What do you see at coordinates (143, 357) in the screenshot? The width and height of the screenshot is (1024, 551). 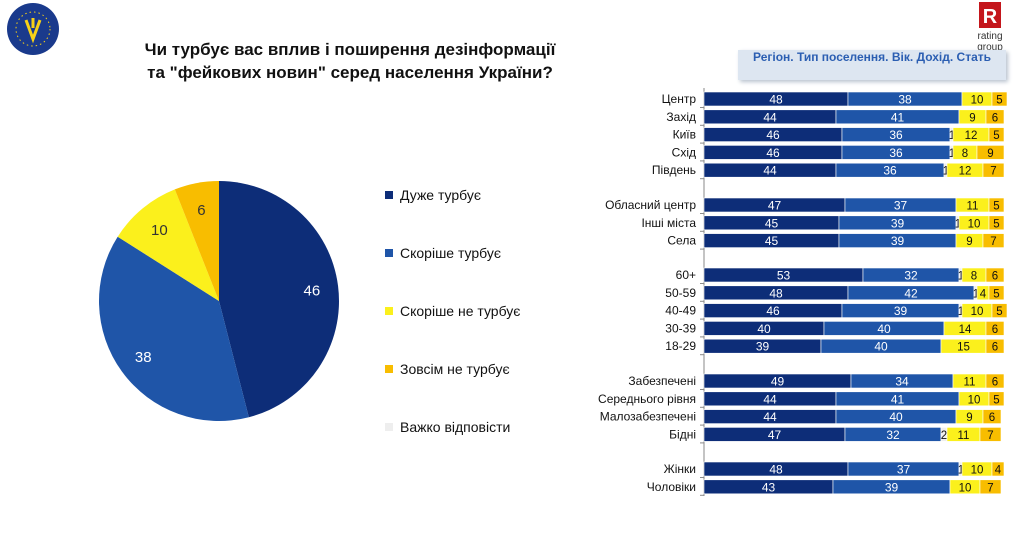 I see `pie-slice-label: 38` at bounding box center [143, 357].